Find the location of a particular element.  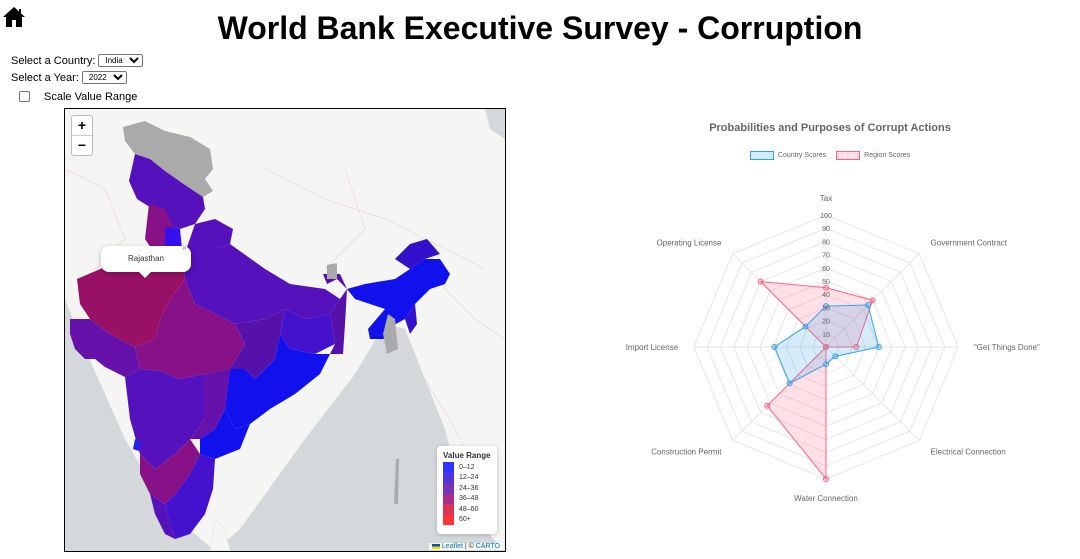

legend-label: 48–60 is located at coordinates (469, 509).